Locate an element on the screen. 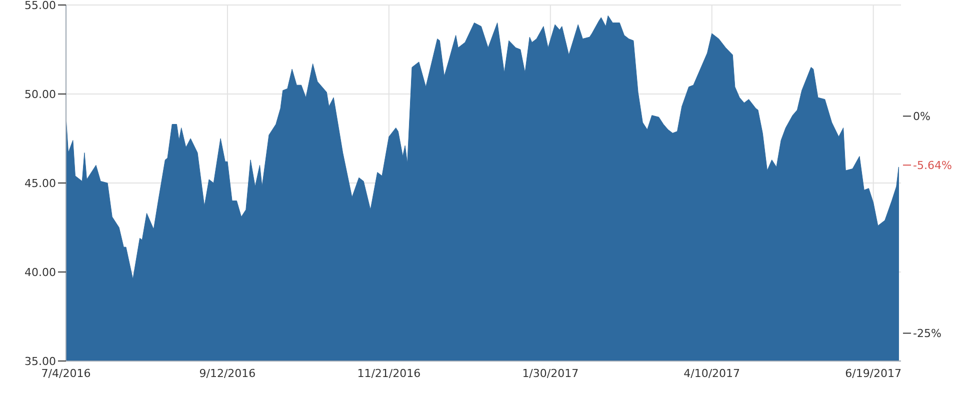 This screenshot has height=400, width=960. y-tick-label: 40.00 is located at coordinates (40, 272).